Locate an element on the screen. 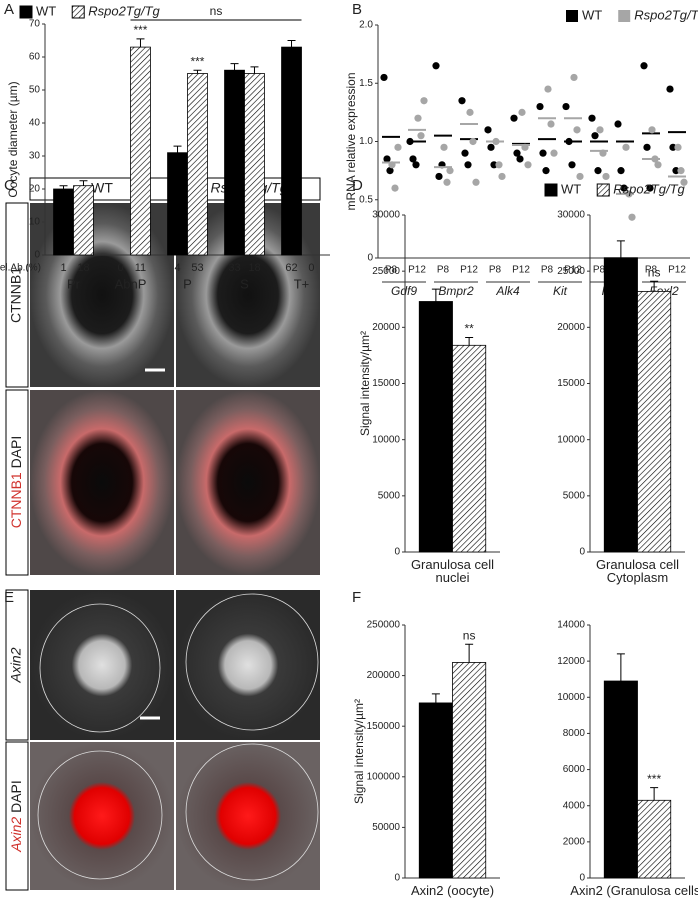 This screenshot has width=698, height=899. y-tick-label: 20 is located at coordinates (35, 189).